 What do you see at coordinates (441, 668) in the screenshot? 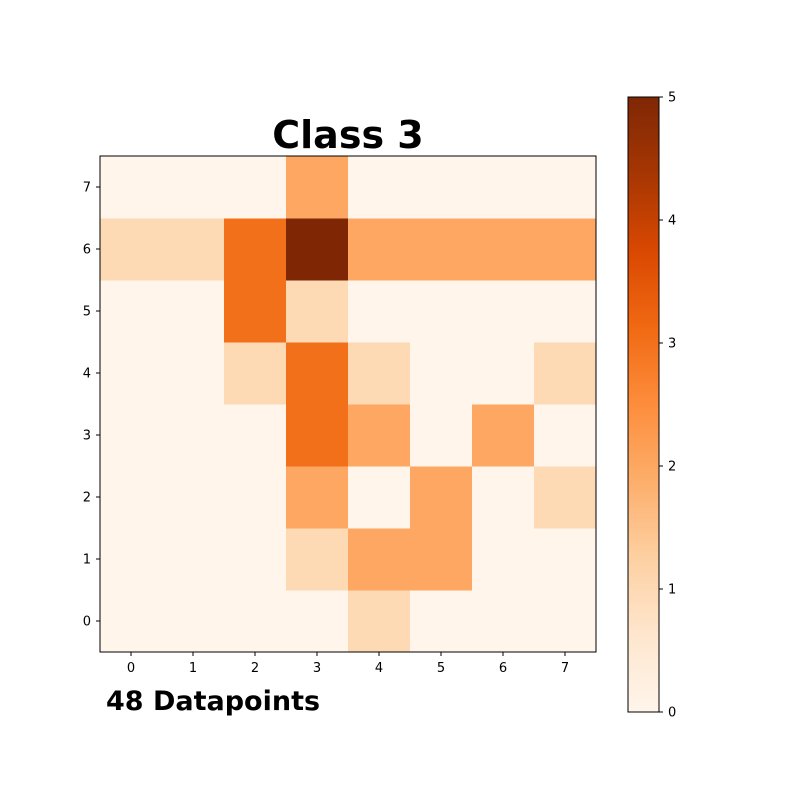
I see `x-tick-label: 5` at bounding box center [441, 668].